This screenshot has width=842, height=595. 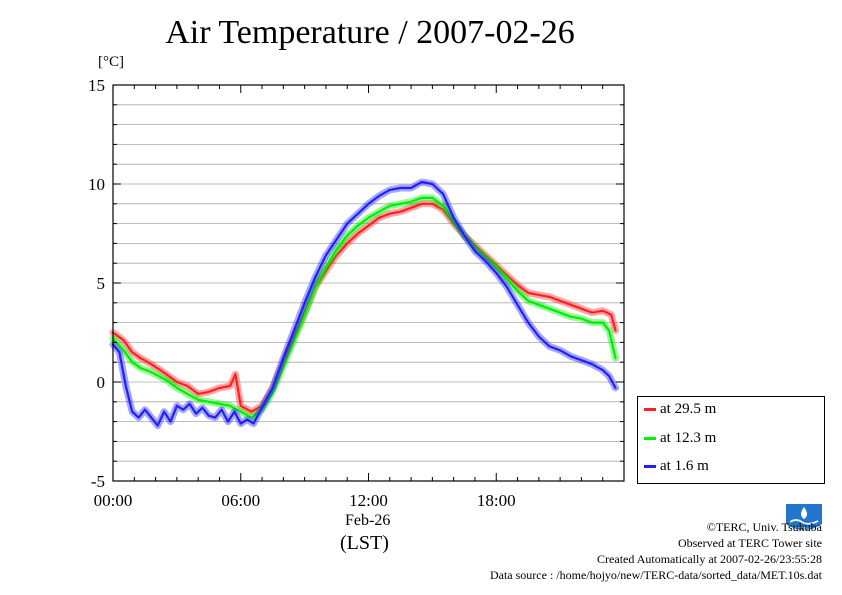 I want to click on x-tick-label: 06:00, so click(x=240, y=500).